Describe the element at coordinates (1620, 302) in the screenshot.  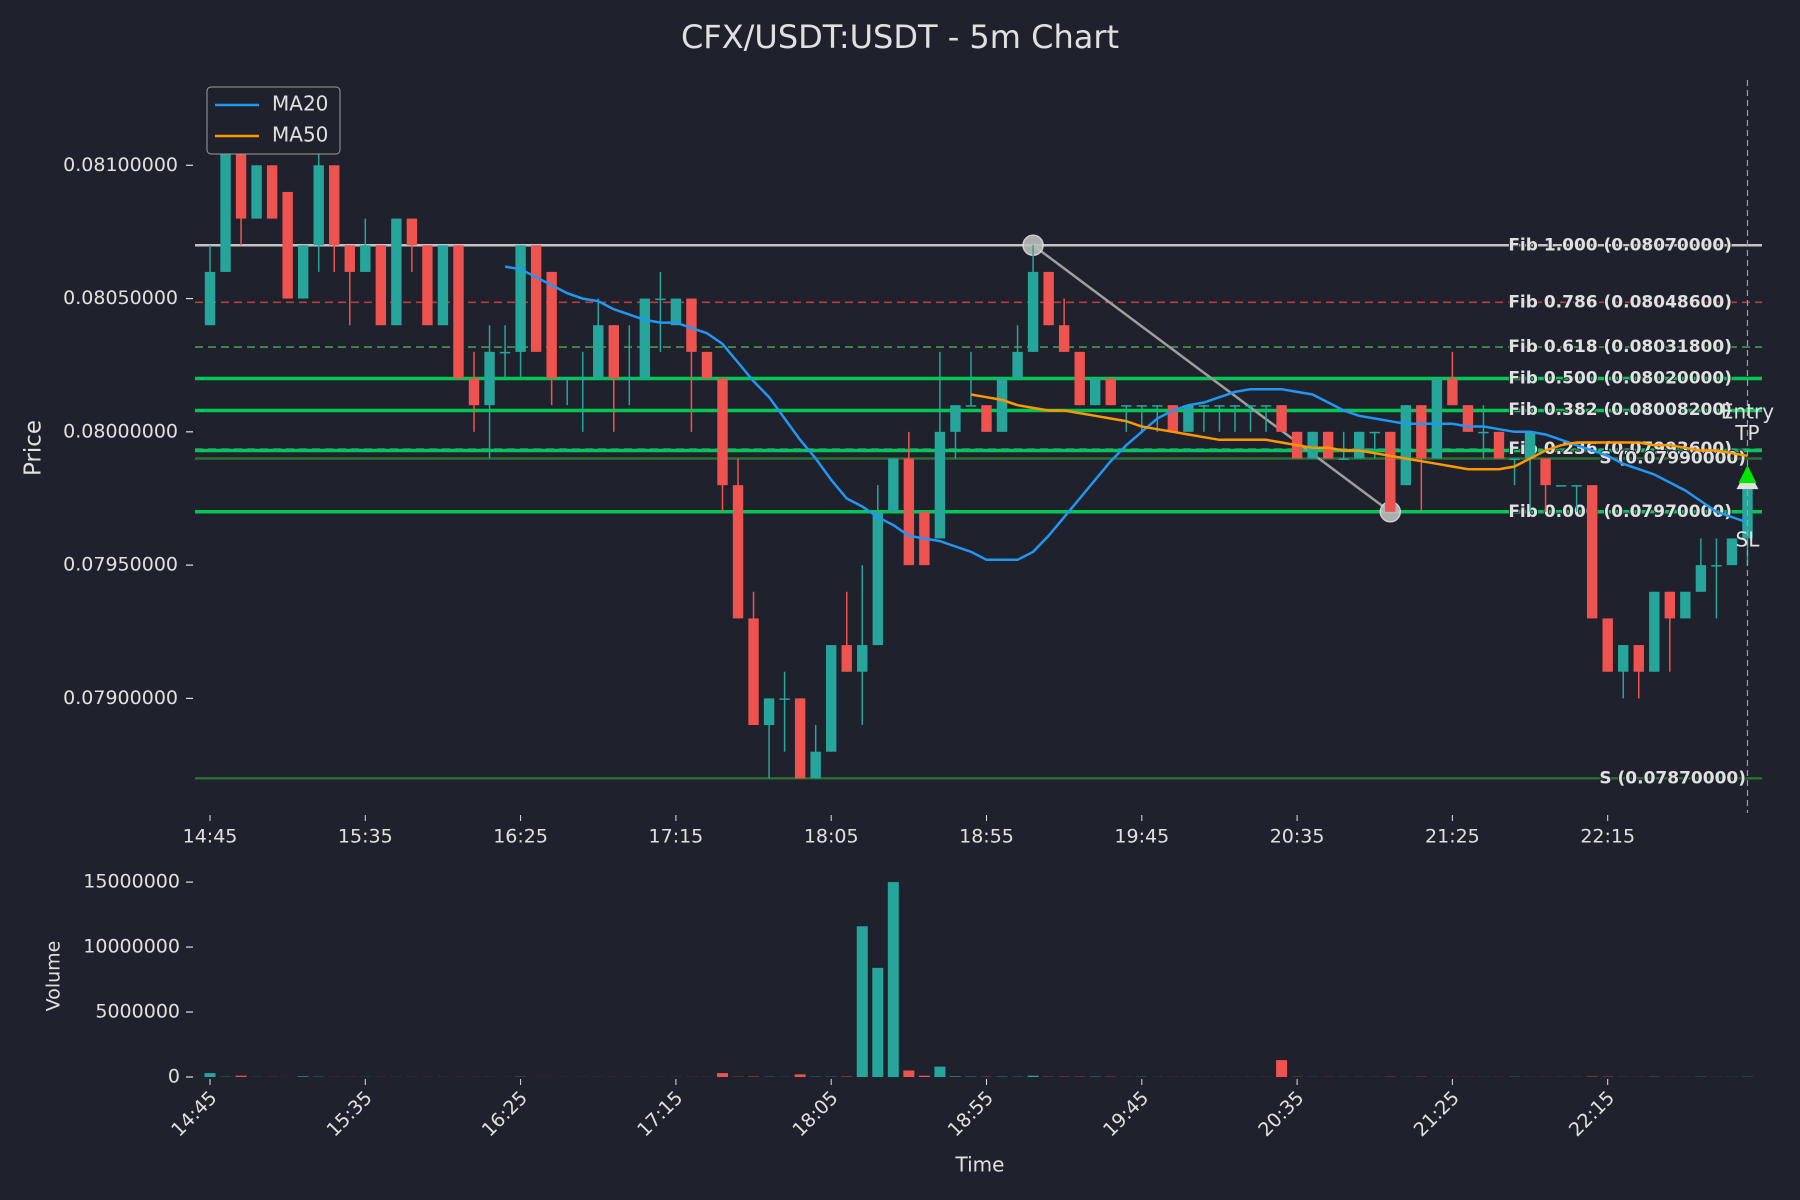
I see `level-label: Fib 0.786 (0.08048600)` at that location.